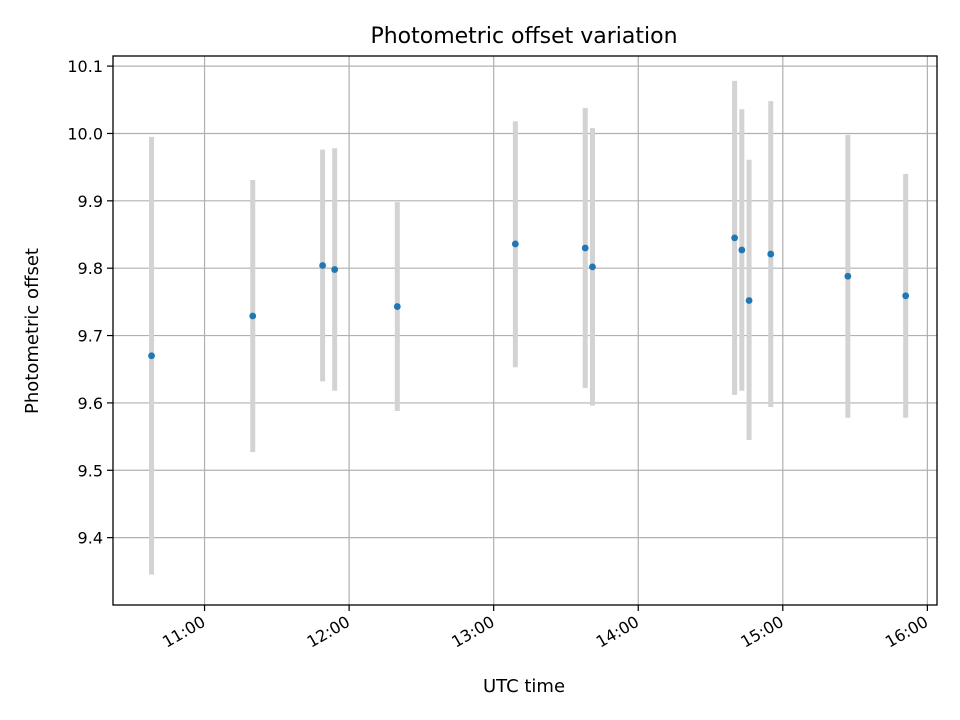 The image size is (960, 720). I want to click on y-tick-label: 9.5, so click(90, 470).